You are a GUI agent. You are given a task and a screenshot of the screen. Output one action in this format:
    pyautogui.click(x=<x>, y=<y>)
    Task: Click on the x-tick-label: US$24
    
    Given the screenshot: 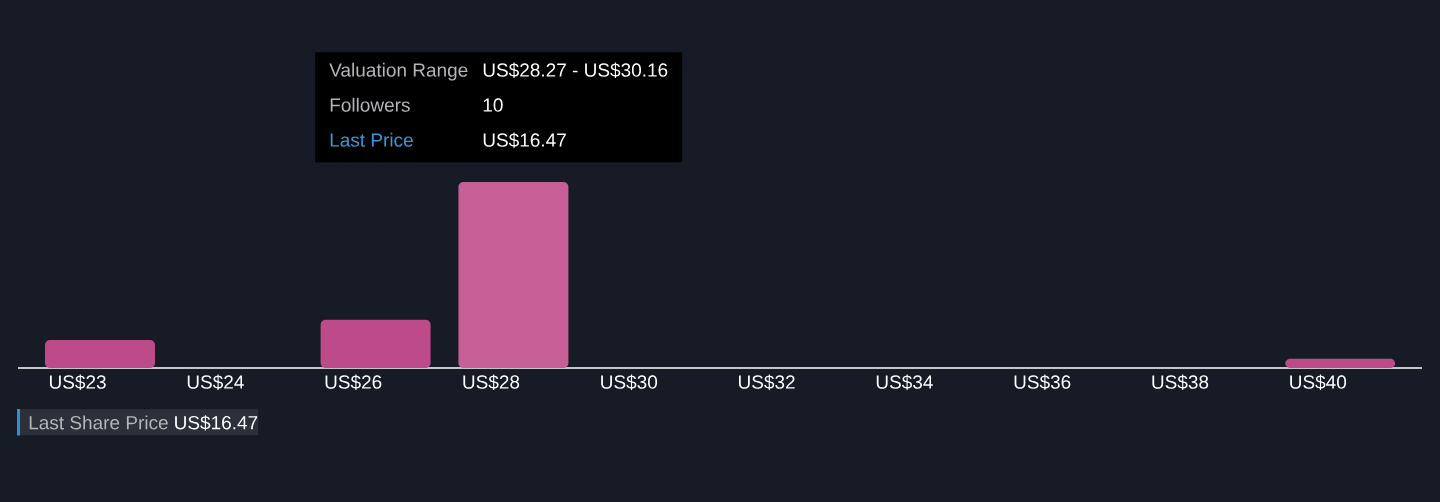 What is the action you would take?
    pyautogui.click(x=215, y=382)
    